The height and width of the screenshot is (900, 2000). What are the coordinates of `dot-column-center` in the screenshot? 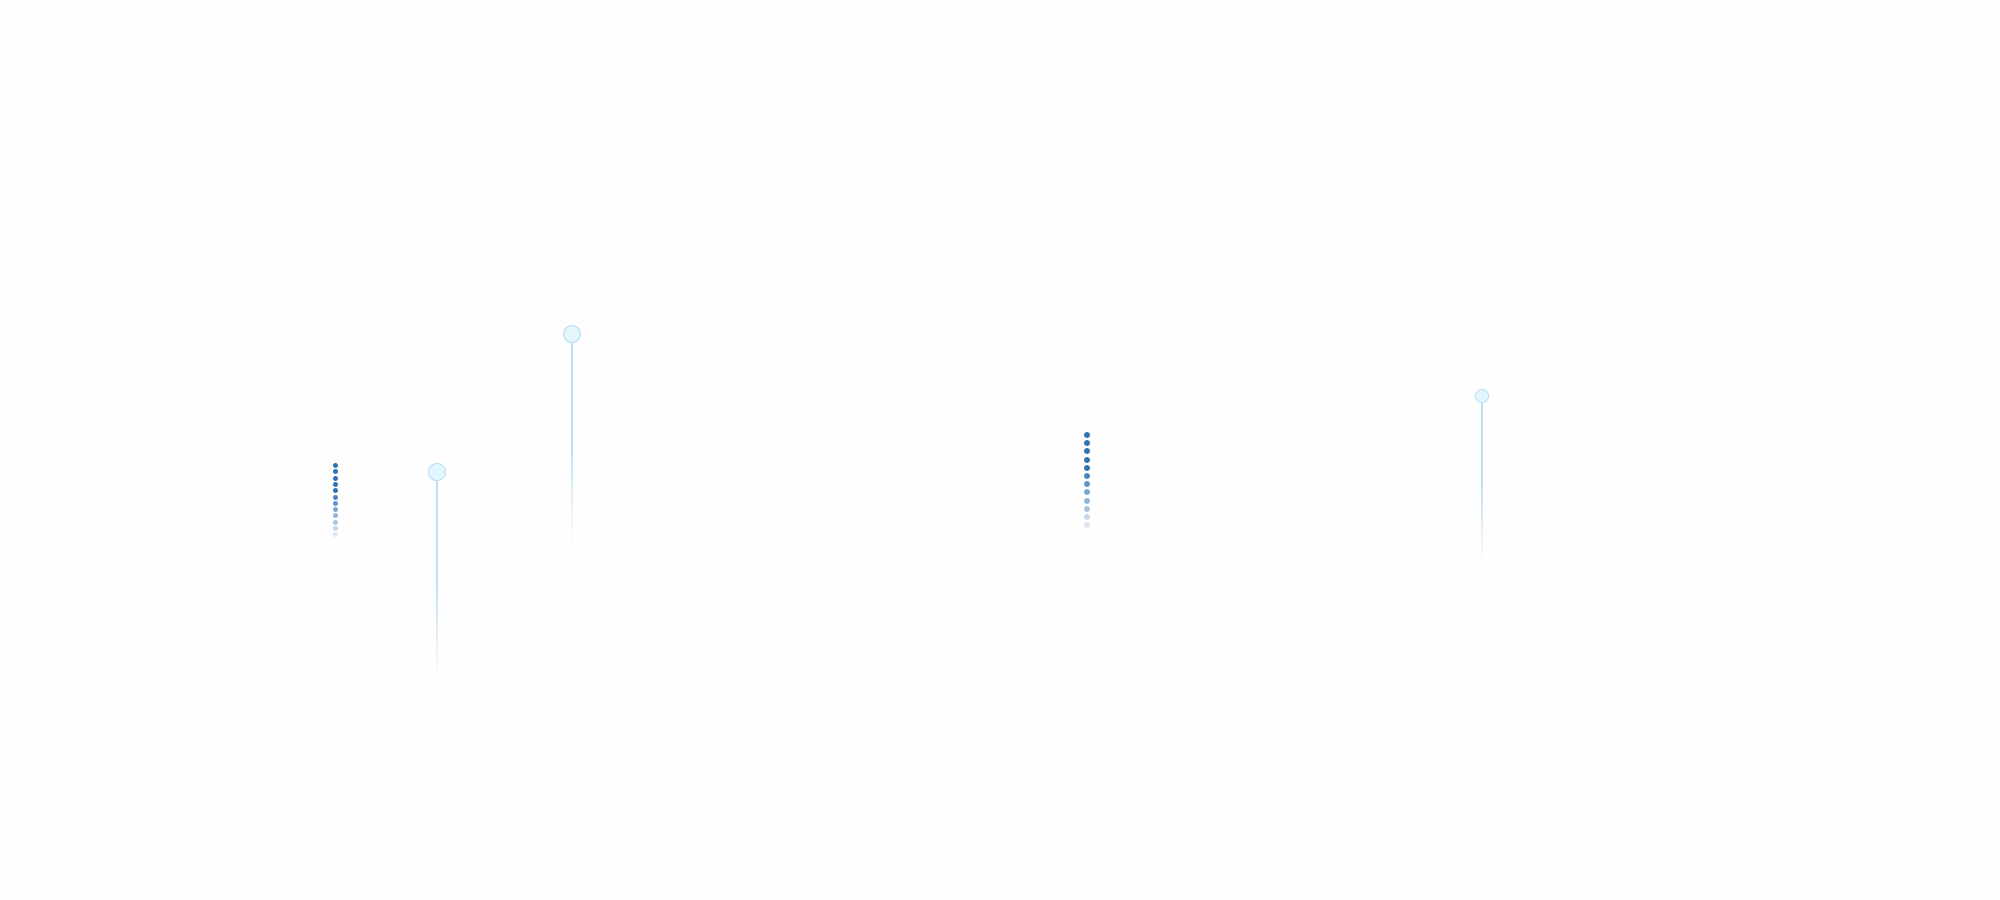 It's located at (1087, 480).